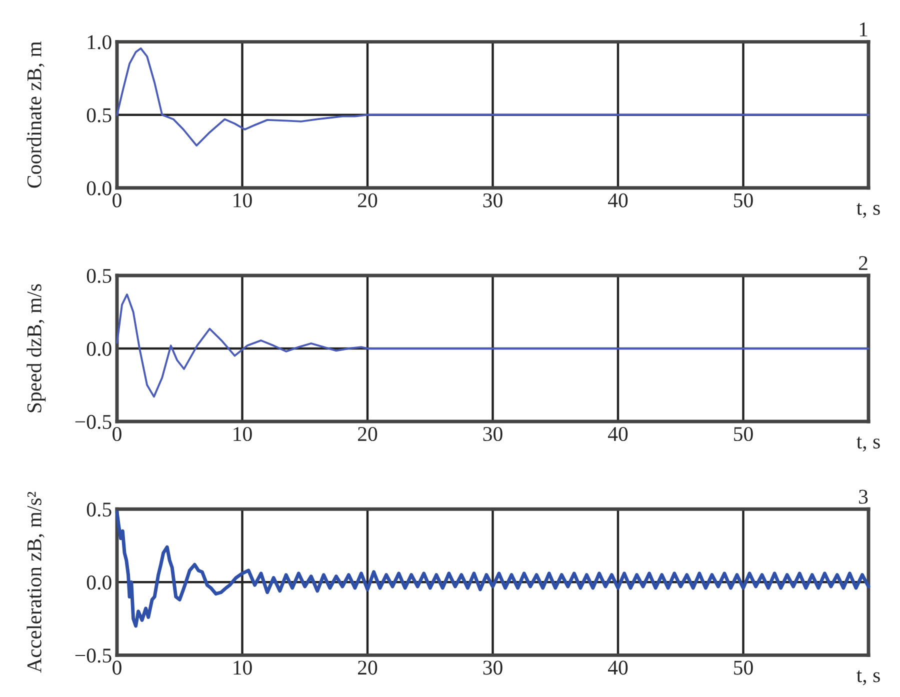  What do you see at coordinates (35, 114) in the screenshot?
I see `y-axis-title: Coordinate zB, m` at bounding box center [35, 114].